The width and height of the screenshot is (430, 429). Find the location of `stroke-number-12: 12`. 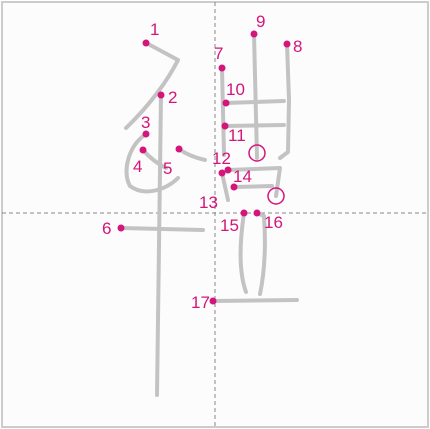

stroke-number-12: 12 is located at coordinates (221, 158).